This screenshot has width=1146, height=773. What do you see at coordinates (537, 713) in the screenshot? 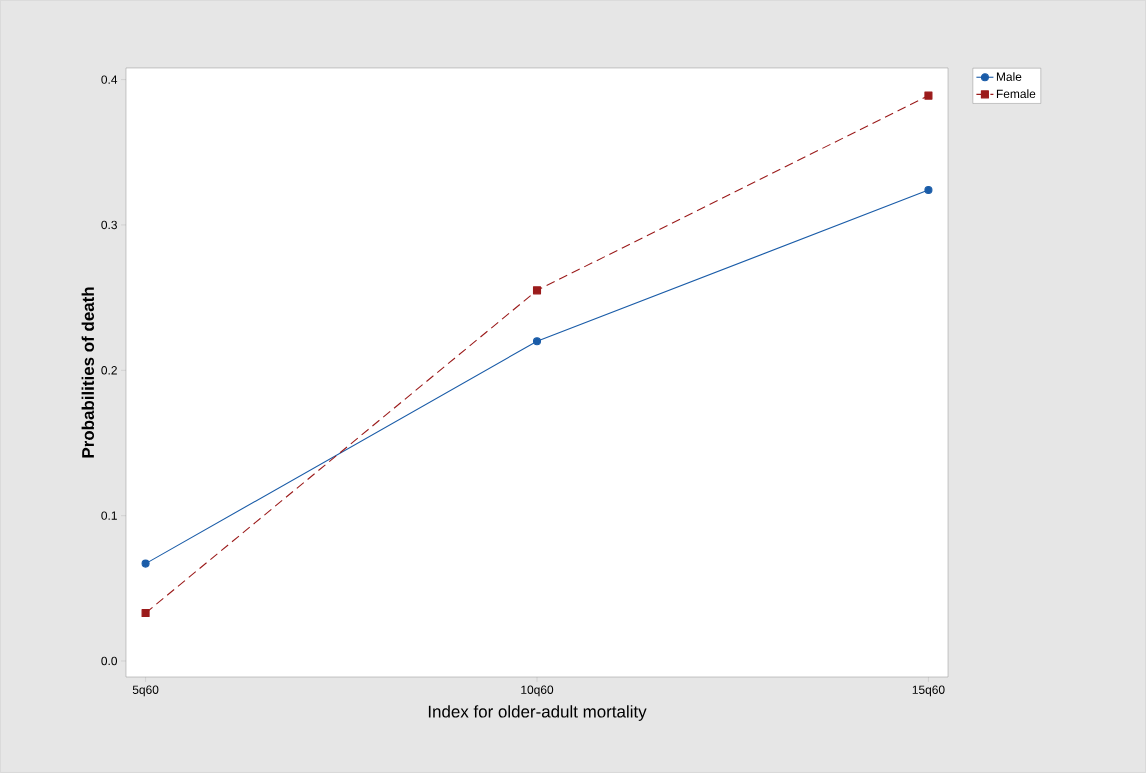
I see `x-axis-title: Index for older-adult mortality` at bounding box center [537, 713].